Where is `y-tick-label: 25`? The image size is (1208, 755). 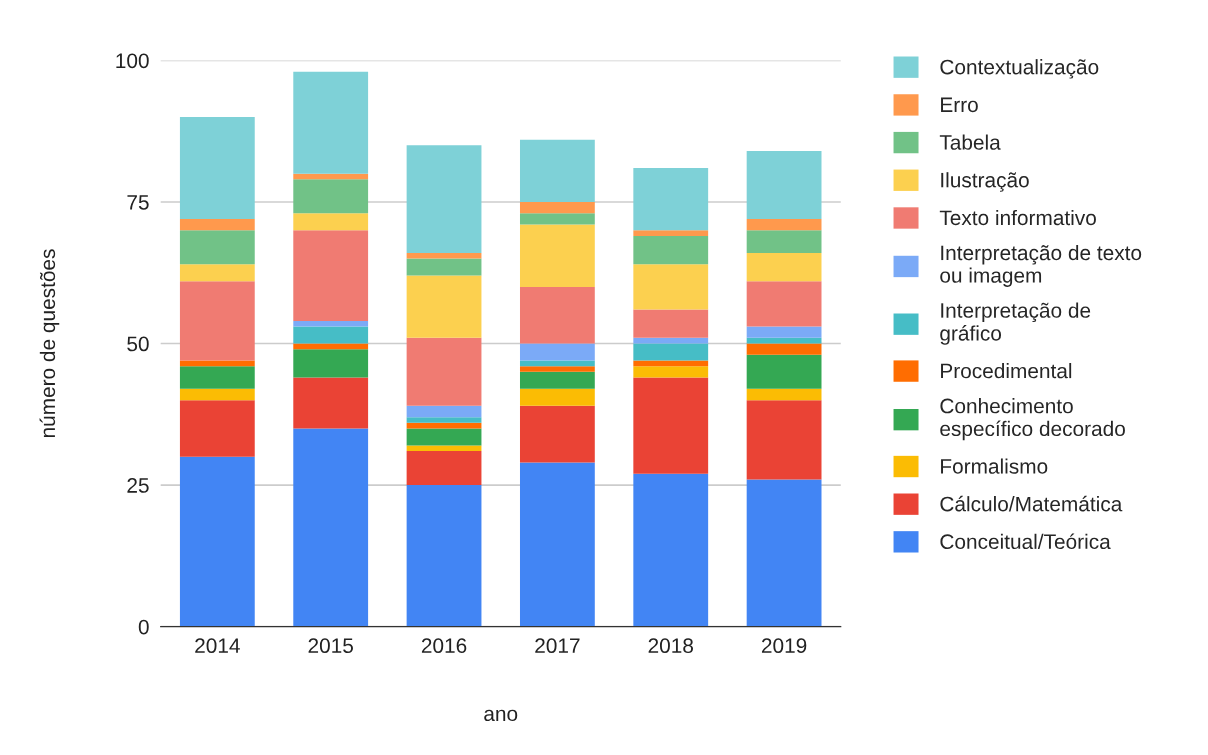 y-tick-label: 25 is located at coordinates (138, 485).